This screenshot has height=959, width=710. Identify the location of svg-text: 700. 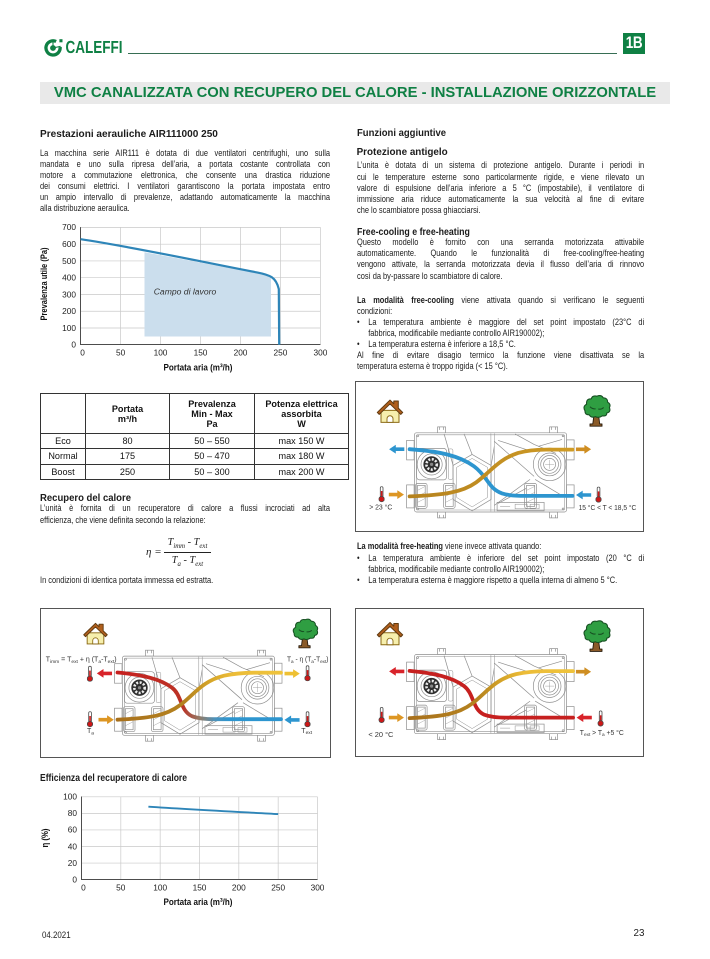
(69, 227).